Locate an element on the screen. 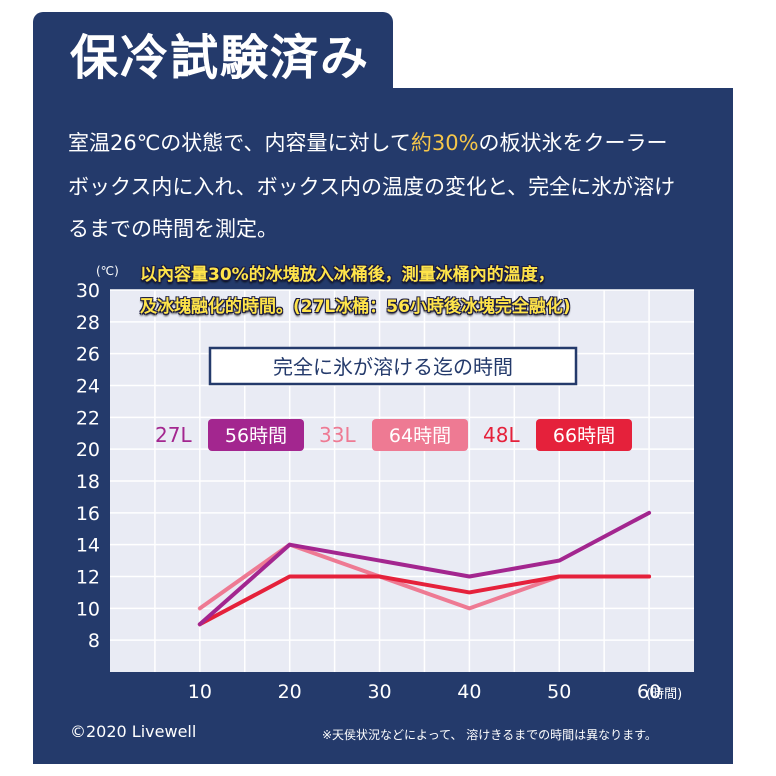 The image size is (776, 776). legend-name-27L: 27L is located at coordinates (173, 435).